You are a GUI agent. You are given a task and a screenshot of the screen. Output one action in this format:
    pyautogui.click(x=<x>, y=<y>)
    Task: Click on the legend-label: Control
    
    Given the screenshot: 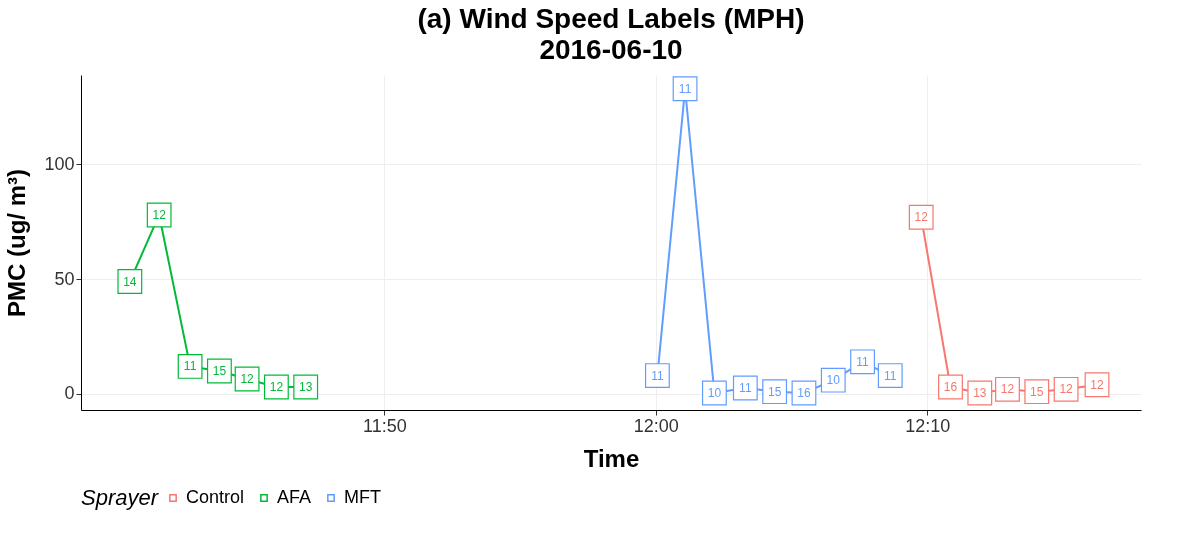 What is the action you would take?
    pyautogui.click(x=215, y=497)
    